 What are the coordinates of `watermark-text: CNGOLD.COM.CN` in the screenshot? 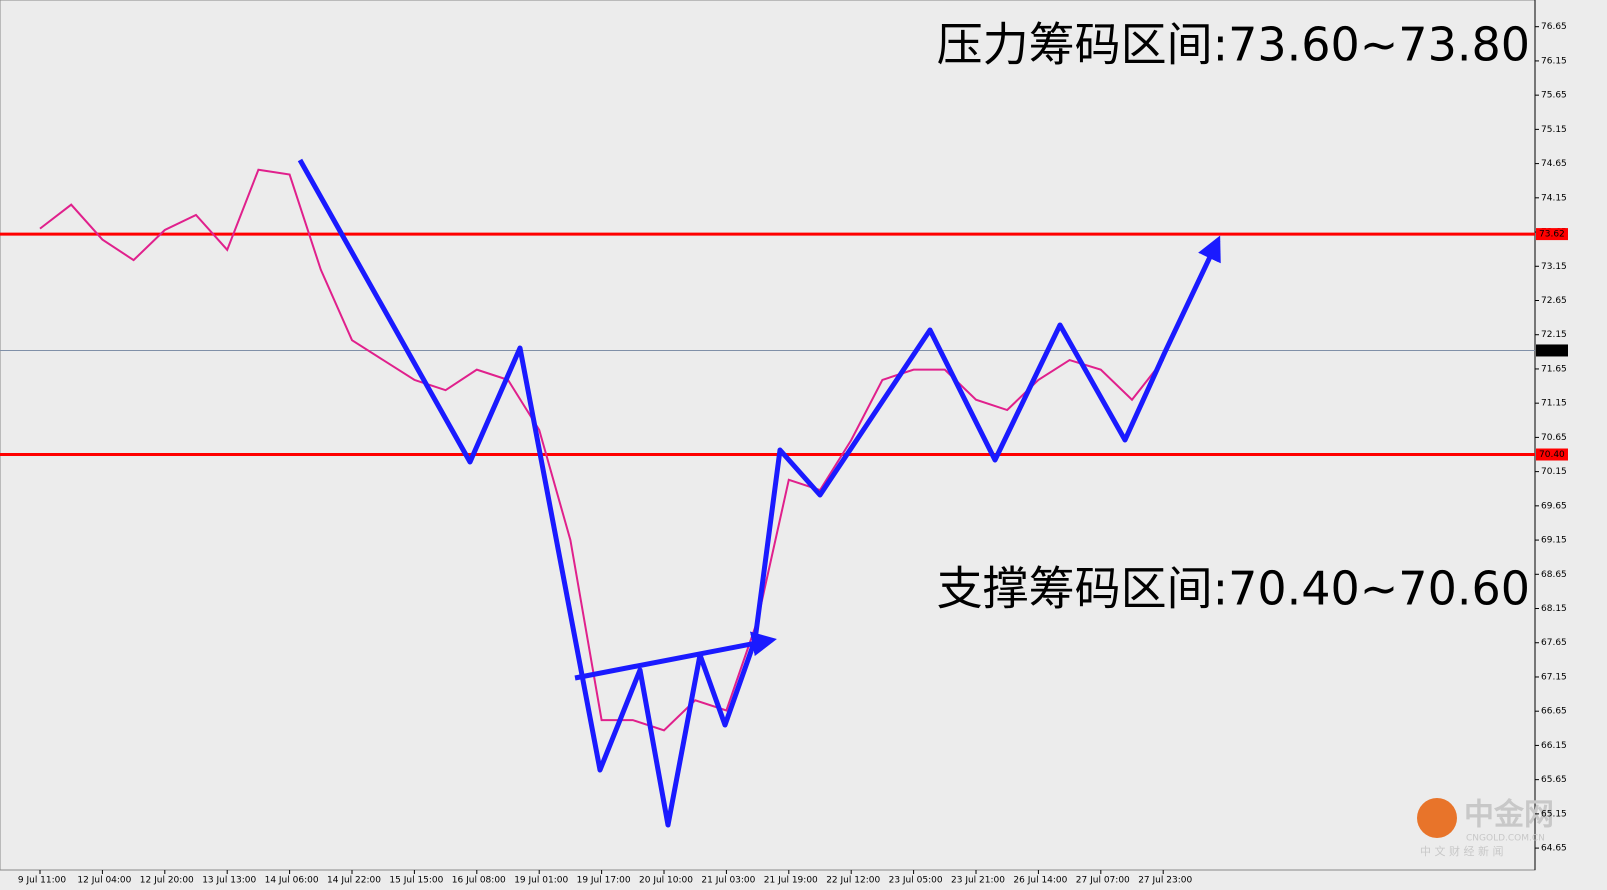 It's located at (1505, 839).